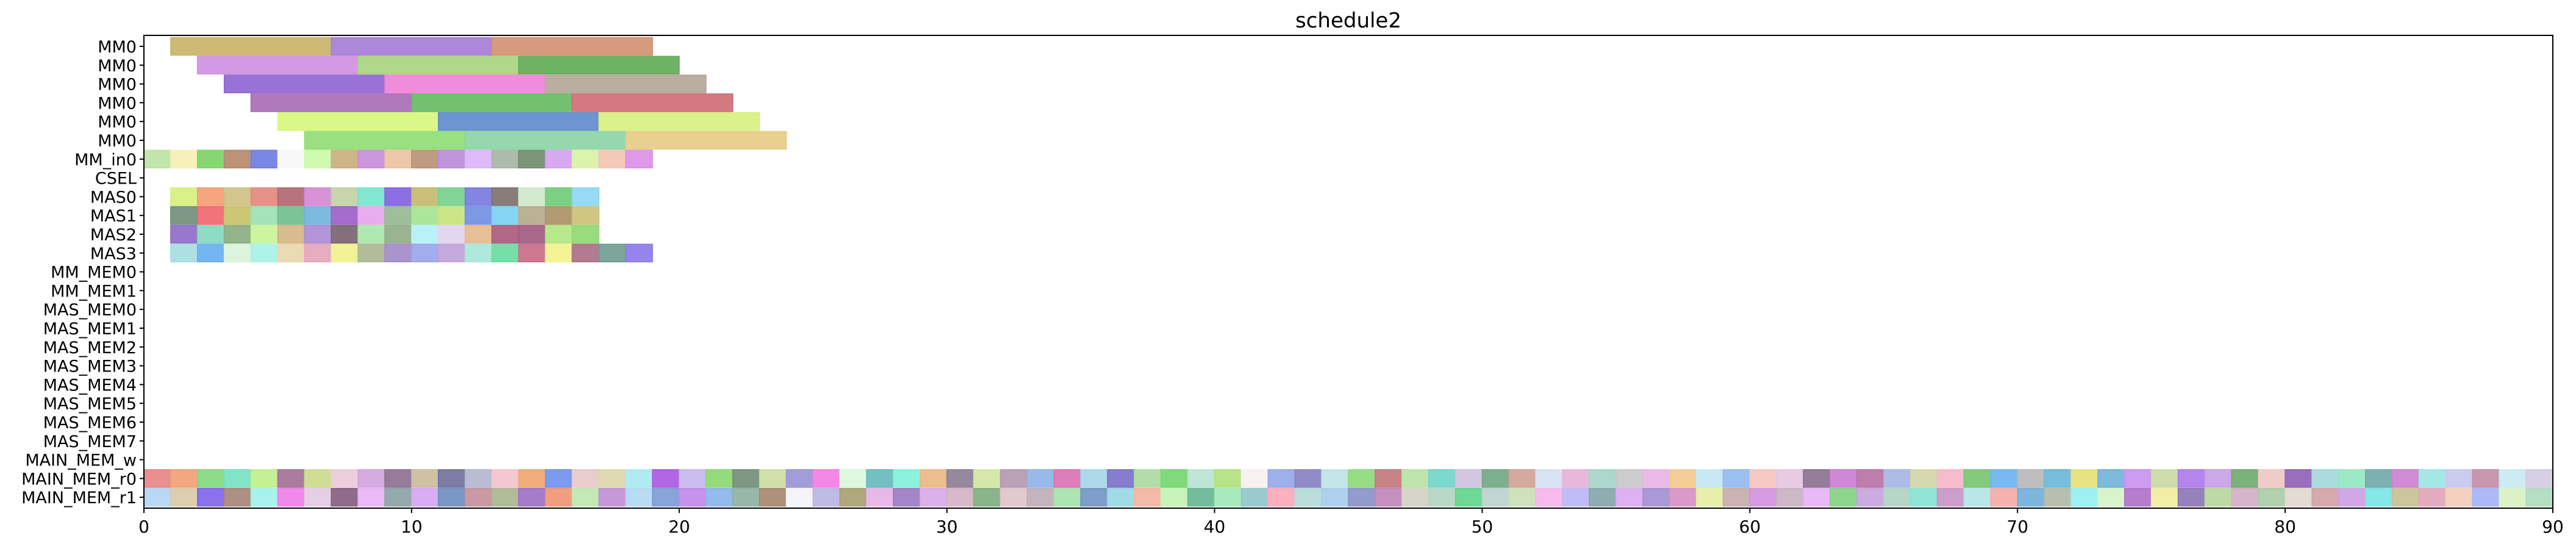 The height and width of the screenshot is (549, 2576). What do you see at coordinates (79, 498) in the screenshot?
I see `row-label: MAIN_MEM_r1` at bounding box center [79, 498].